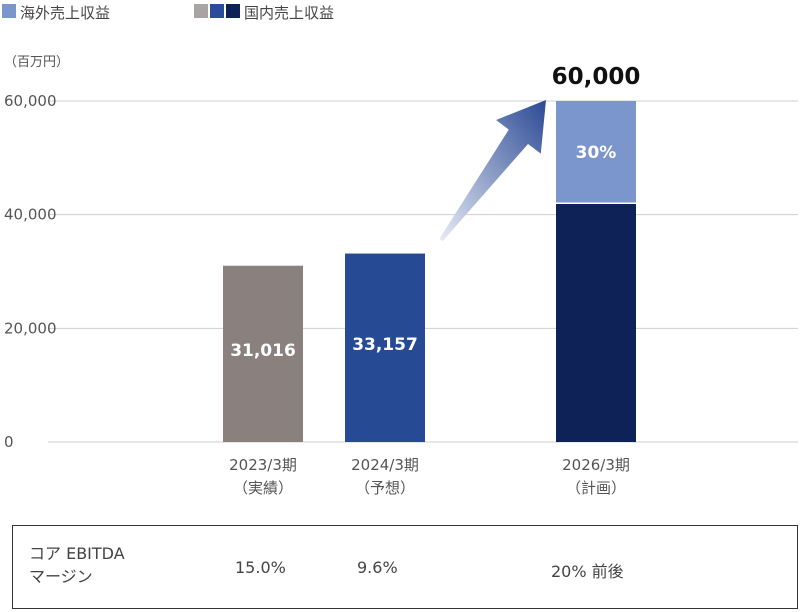  Describe the element at coordinates (263, 465) in the screenshot. I see `category-label: 2023/3期` at that location.